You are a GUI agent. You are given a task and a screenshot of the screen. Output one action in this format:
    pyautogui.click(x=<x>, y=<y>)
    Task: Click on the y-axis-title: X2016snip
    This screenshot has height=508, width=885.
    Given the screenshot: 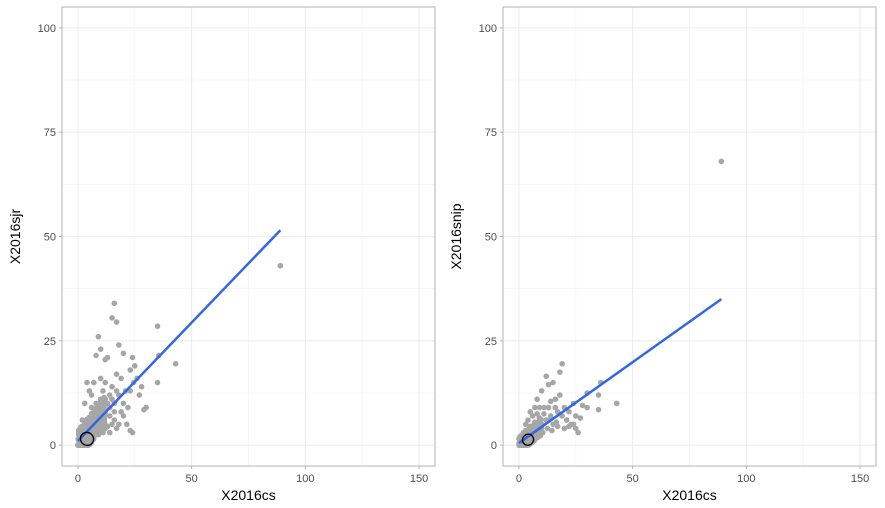 What is the action you would take?
    pyautogui.click(x=456, y=236)
    